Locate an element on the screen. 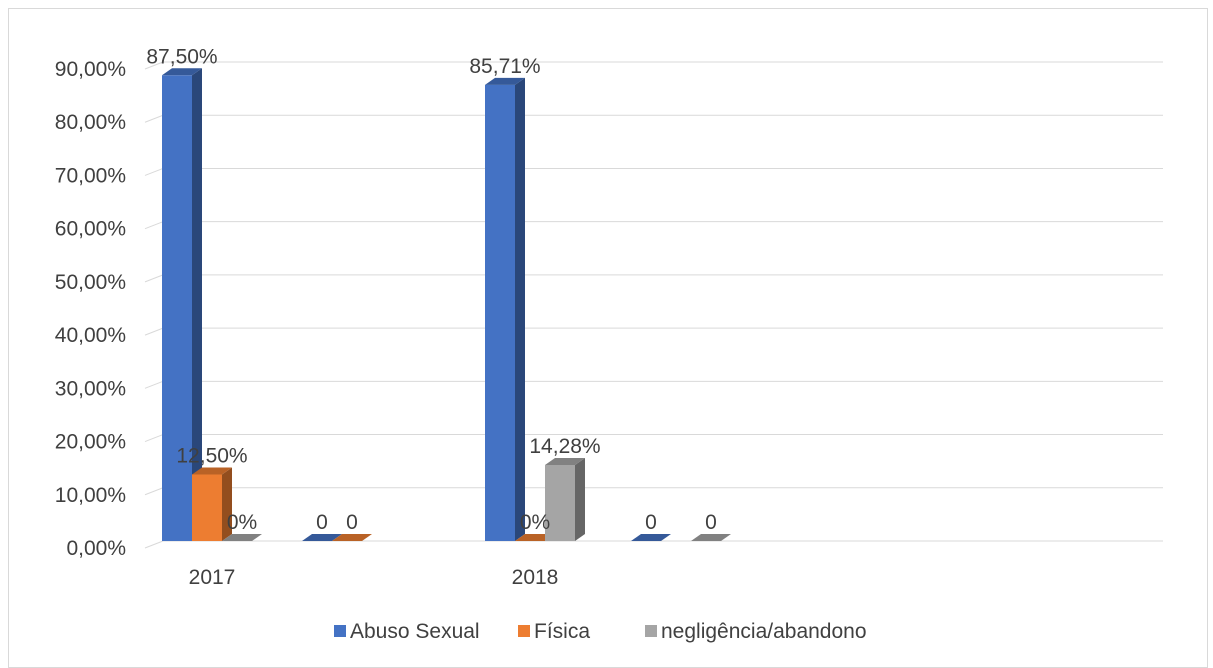 This screenshot has height=668, width=1213. y-tick-label: 0,00% is located at coordinates (96, 548).